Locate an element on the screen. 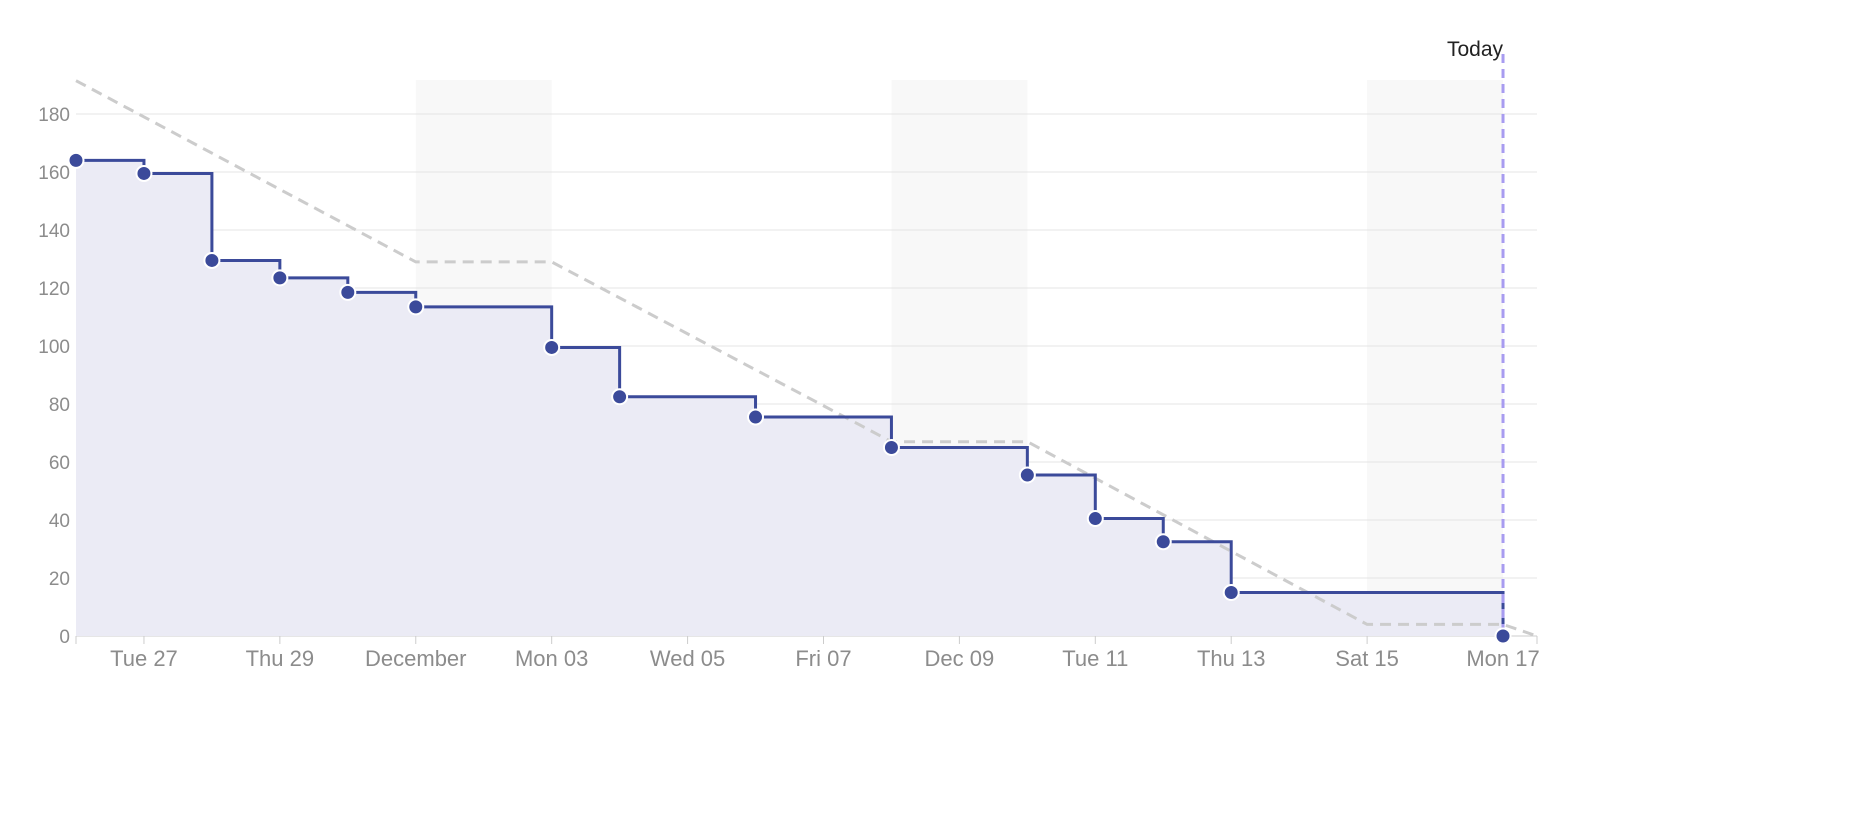 The width and height of the screenshot is (1862, 834). today-marker: Today is located at coordinates (1476, 337).